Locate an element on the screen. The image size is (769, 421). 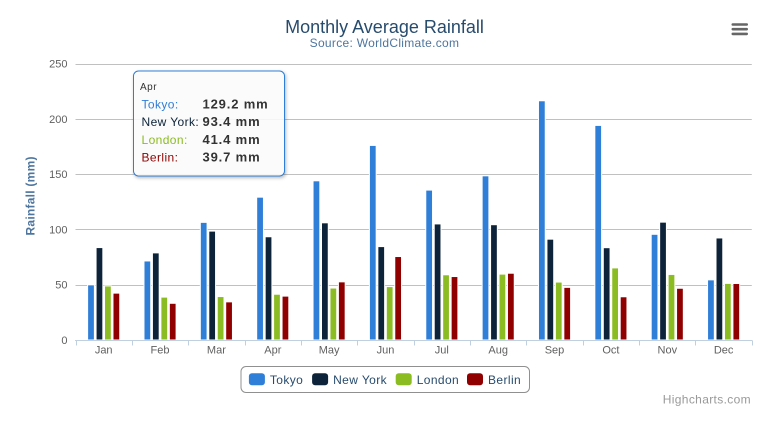
svg-text: Jul is located at coordinates (442, 351).